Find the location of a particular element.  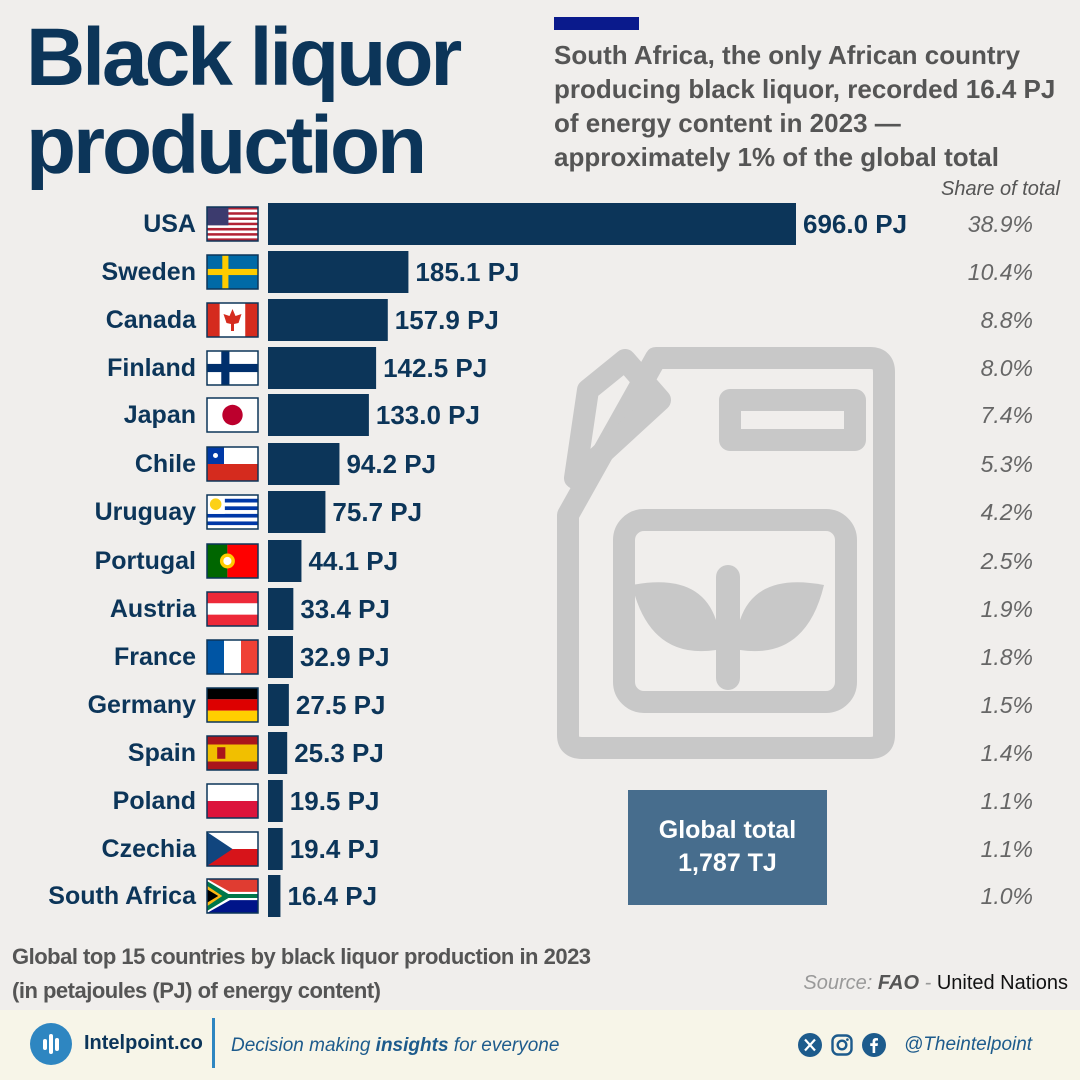

tagline-bold: insights is located at coordinates (412, 1045).